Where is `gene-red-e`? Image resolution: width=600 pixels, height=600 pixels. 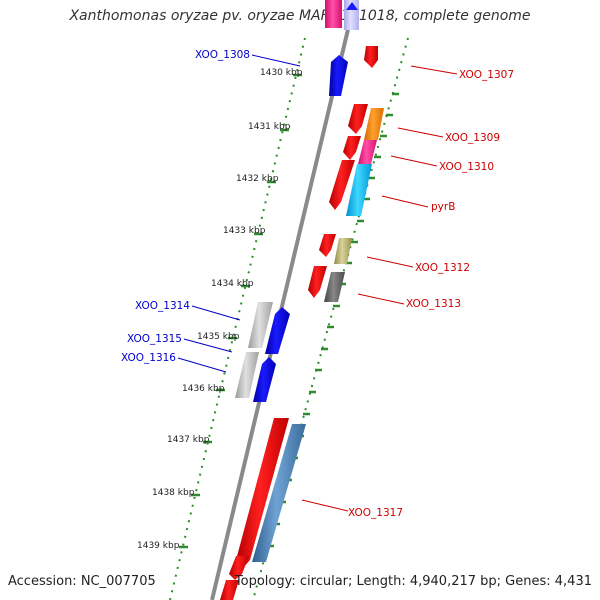 gene-red-e is located at coordinates (317, 282).